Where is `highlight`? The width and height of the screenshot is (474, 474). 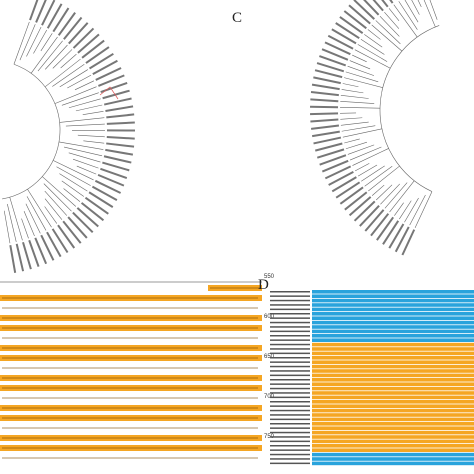
highlight is located at coordinates (109, 93).